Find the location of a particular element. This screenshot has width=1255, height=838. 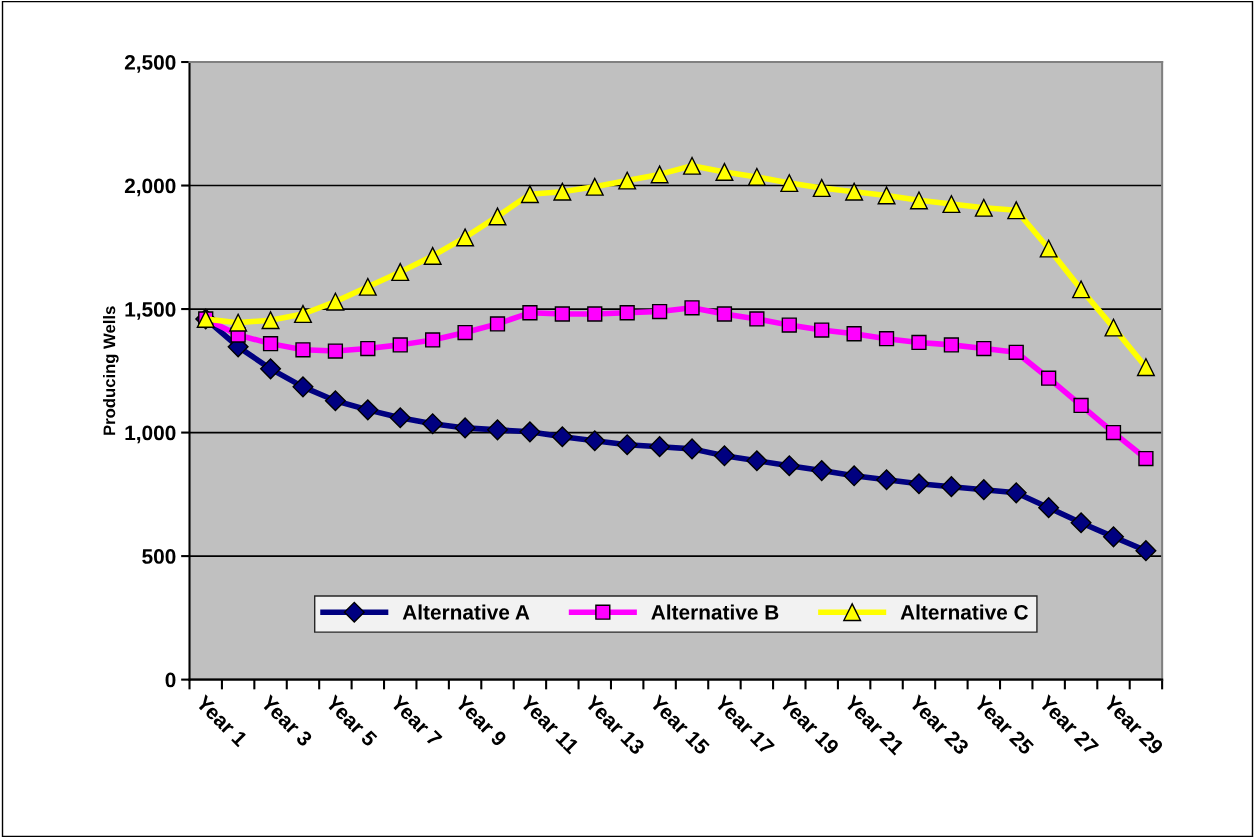

y-tick-label: 0 is located at coordinates (170, 680).